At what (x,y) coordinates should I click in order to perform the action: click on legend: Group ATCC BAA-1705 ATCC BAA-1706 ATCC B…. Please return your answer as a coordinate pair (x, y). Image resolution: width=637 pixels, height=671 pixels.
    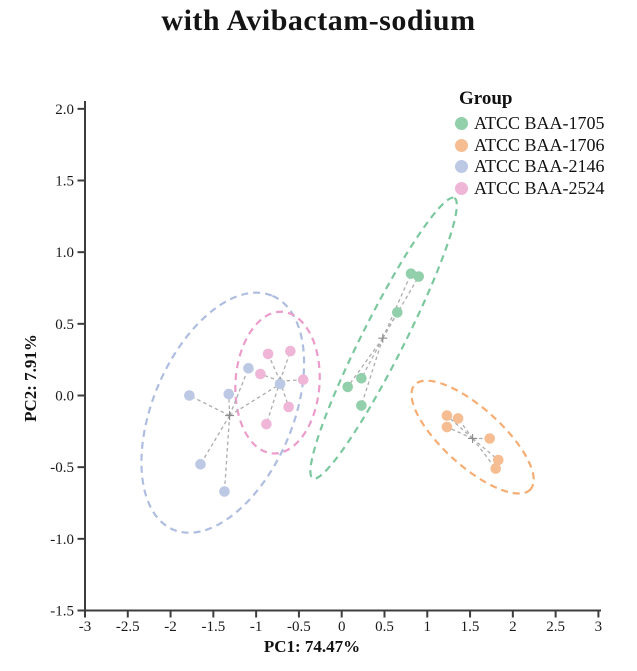
    Looking at the image, I should click on (530, 143).